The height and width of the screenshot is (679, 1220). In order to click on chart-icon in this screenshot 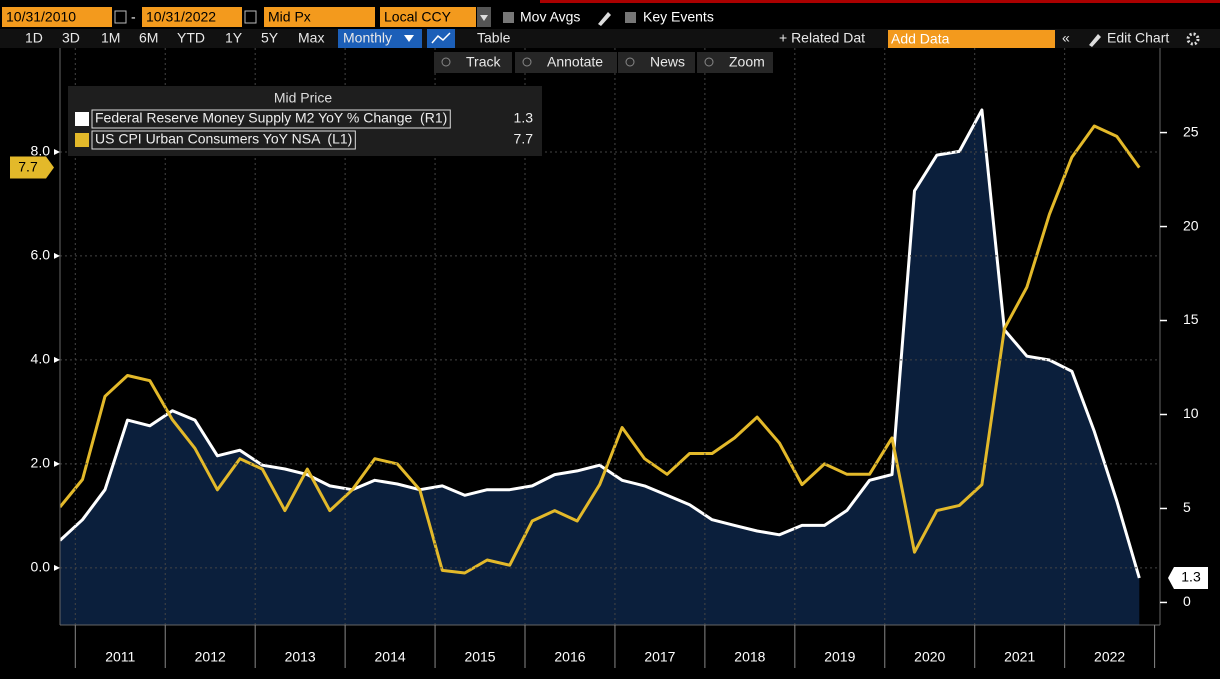, I will do `click(441, 38)`.